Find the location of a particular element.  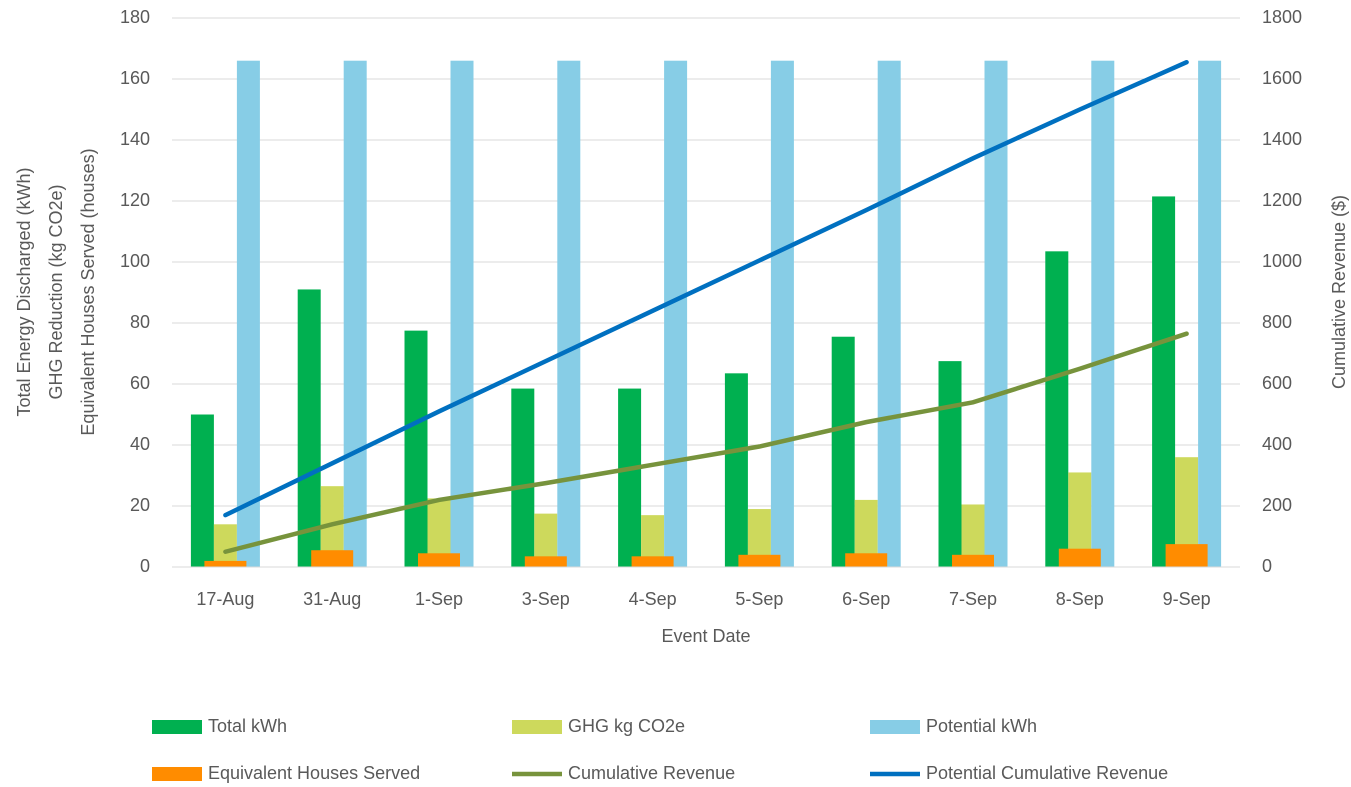

legend-label: Cumulative Revenue is located at coordinates (651, 773).